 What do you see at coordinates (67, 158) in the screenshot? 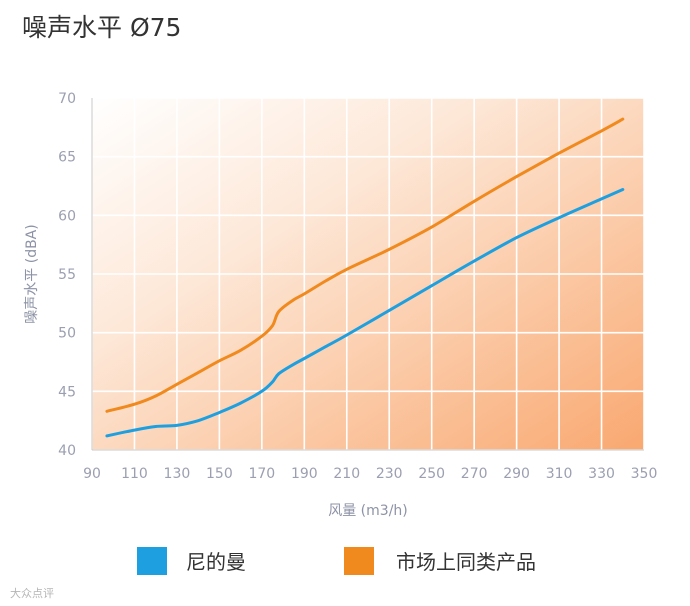
I see `y-tick-label: 65` at bounding box center [67, 158].